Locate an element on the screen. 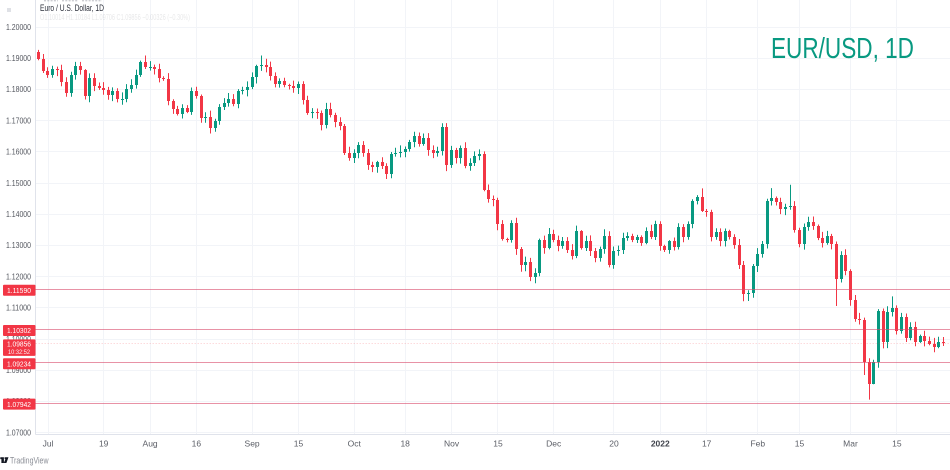  svg-text: 1.19000 is located at coordinates (18, 58).